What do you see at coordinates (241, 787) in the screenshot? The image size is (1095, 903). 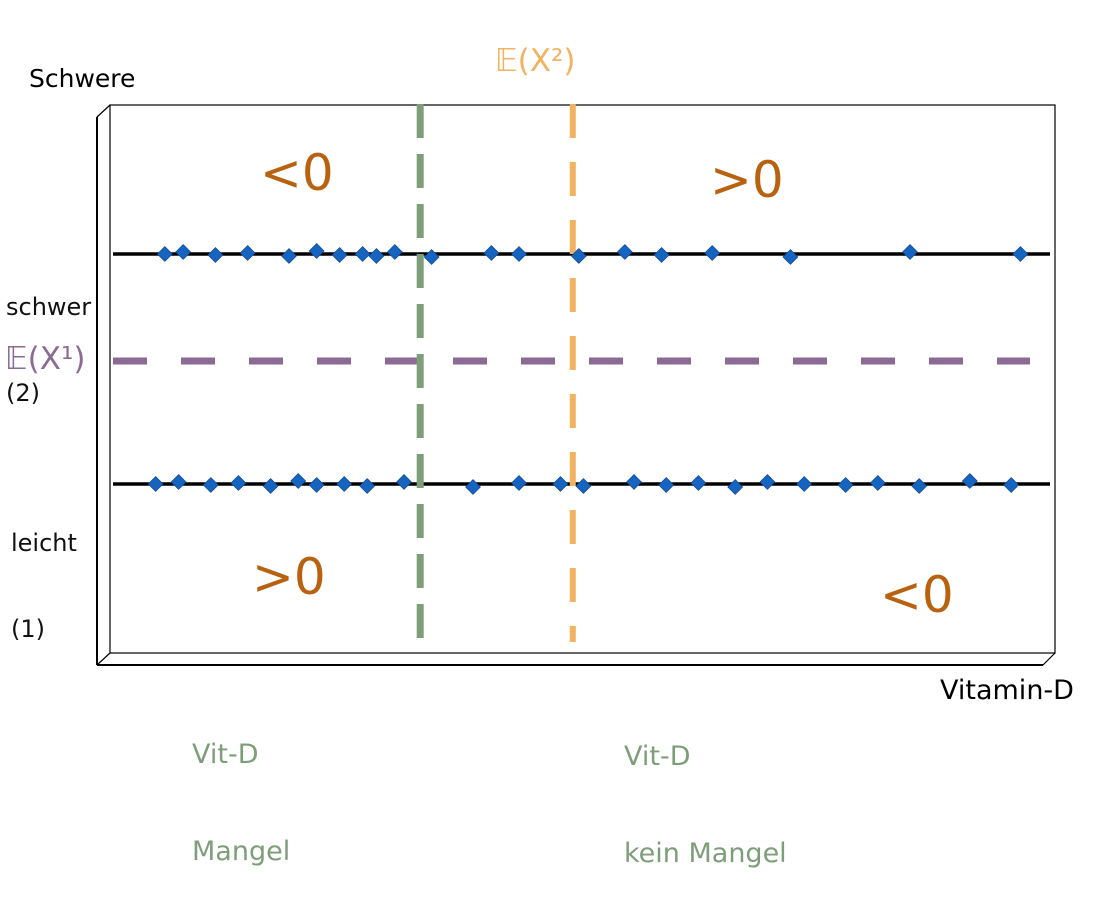 I see `region-label-mangel: Vit-D Mangel` at bounding box center [241, 787].